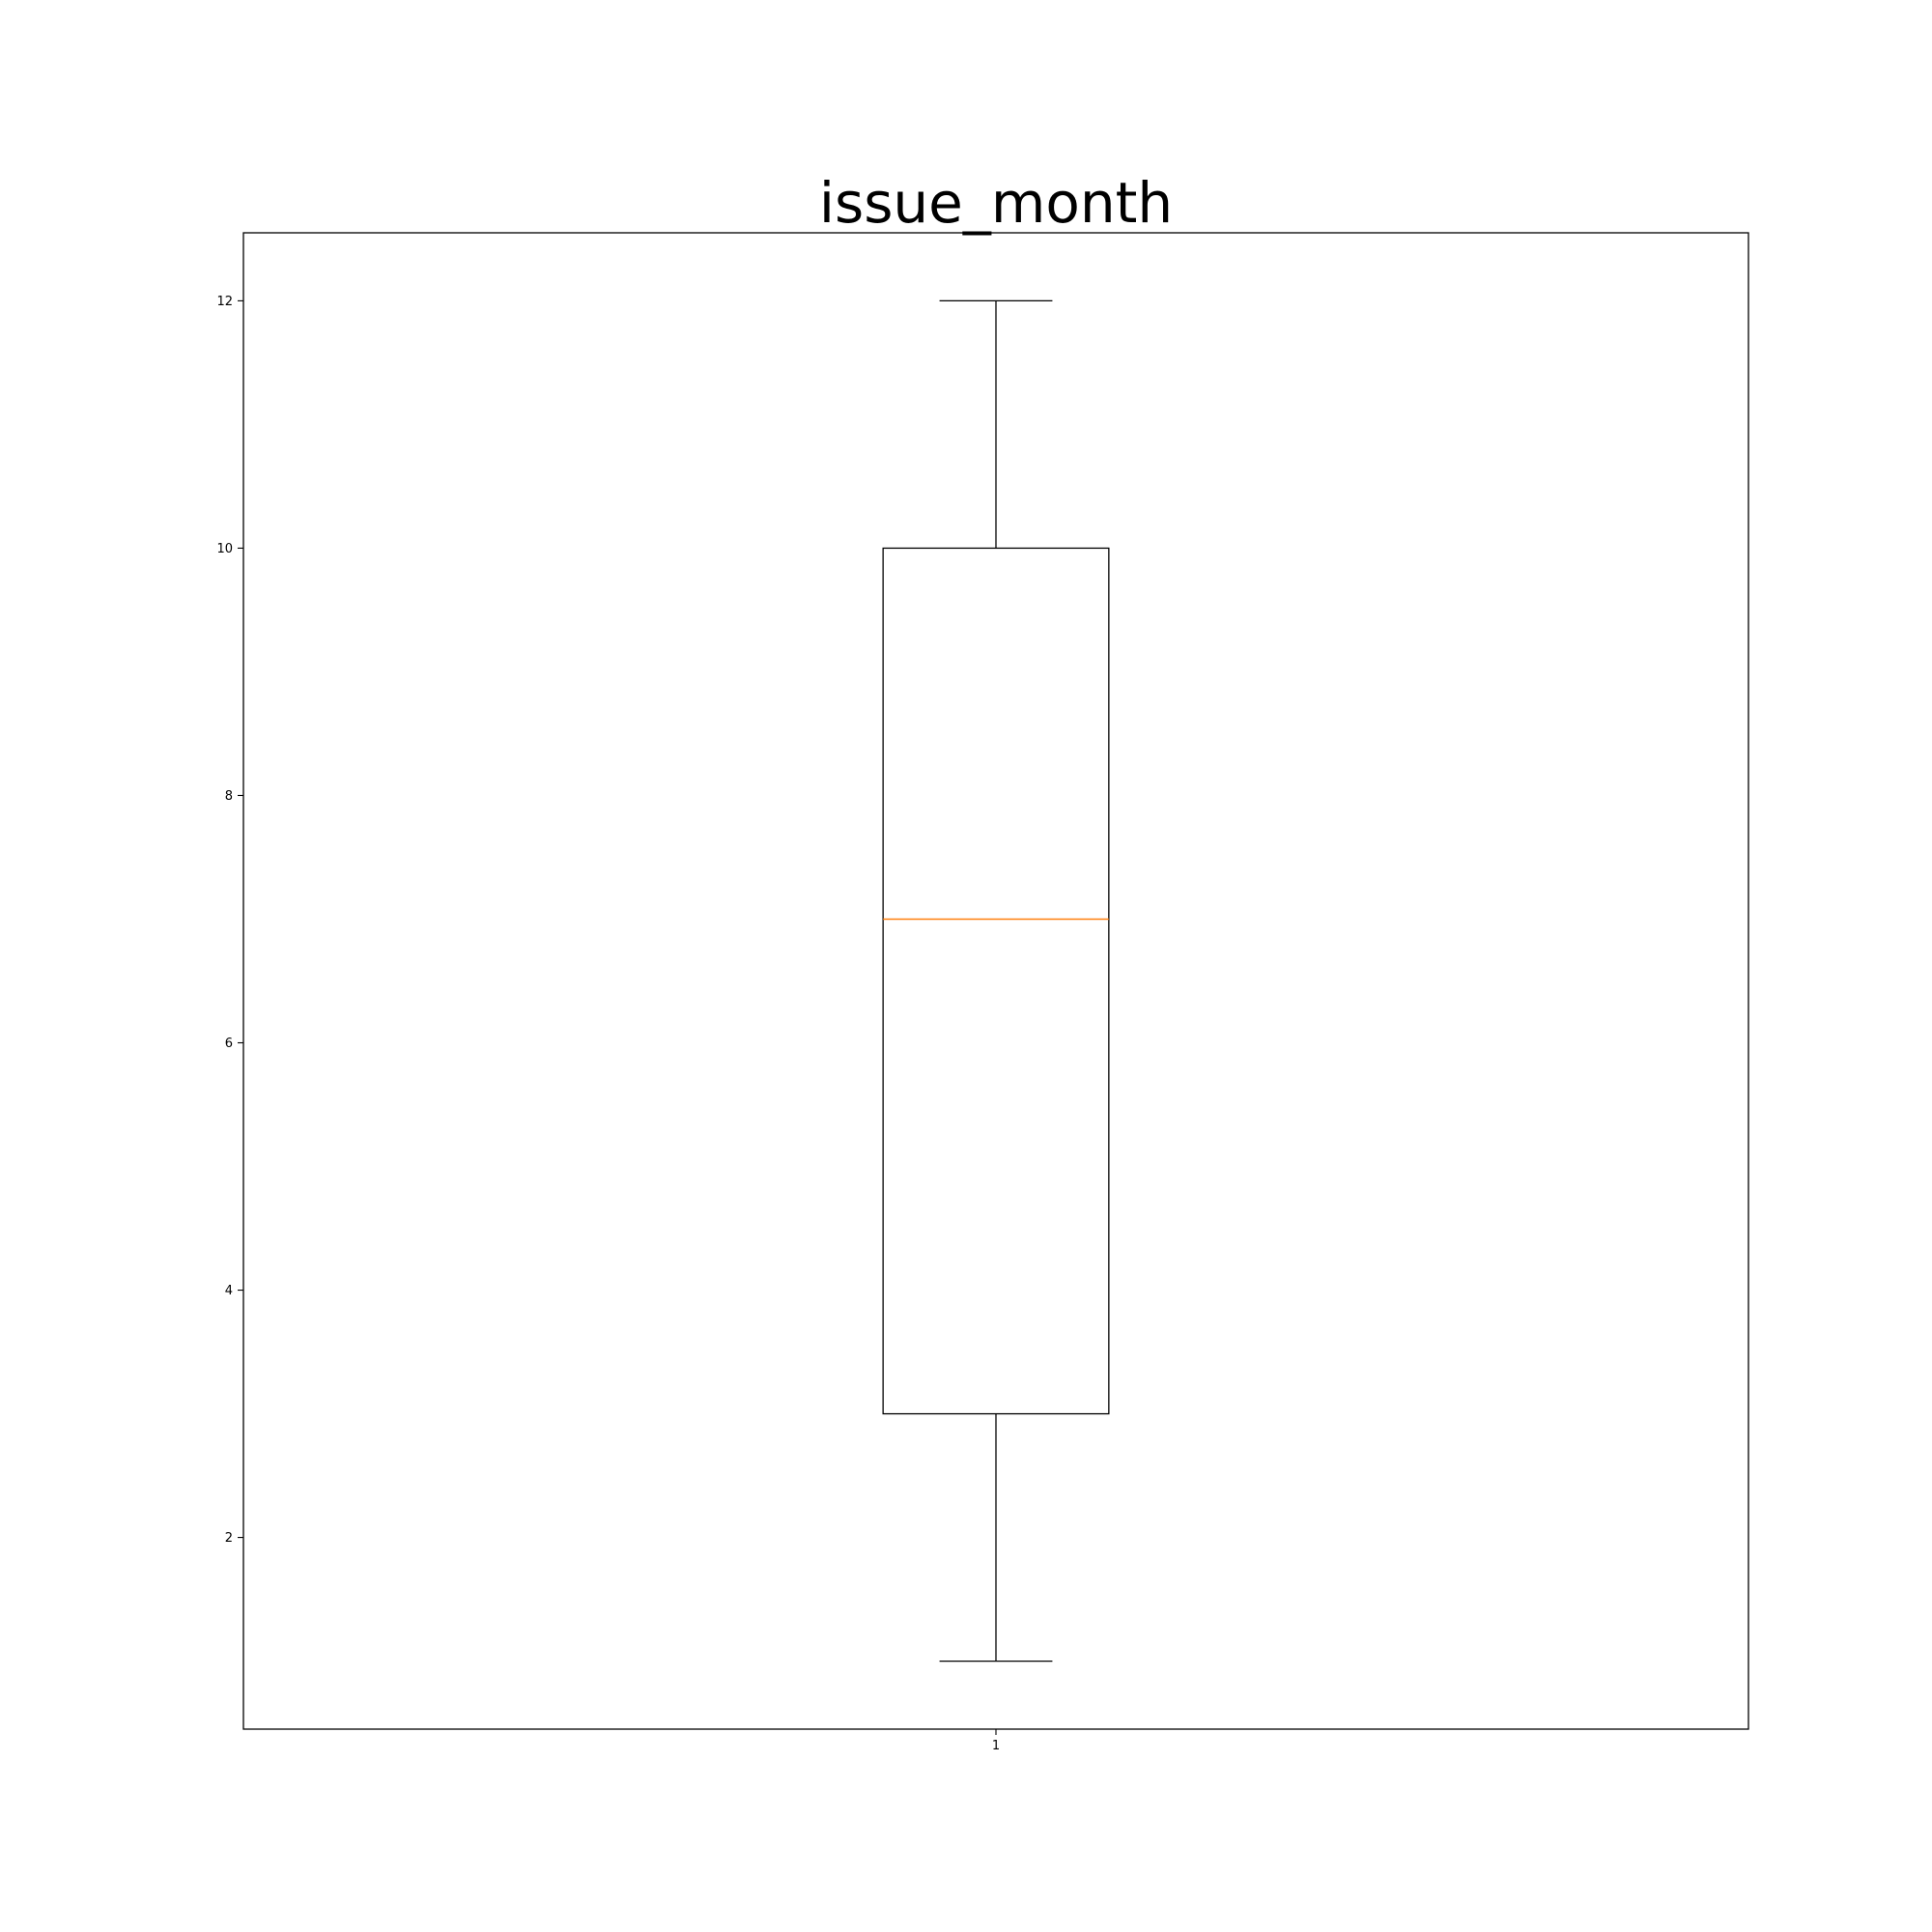  I want to click on interquartile-box, so click(996, 981).